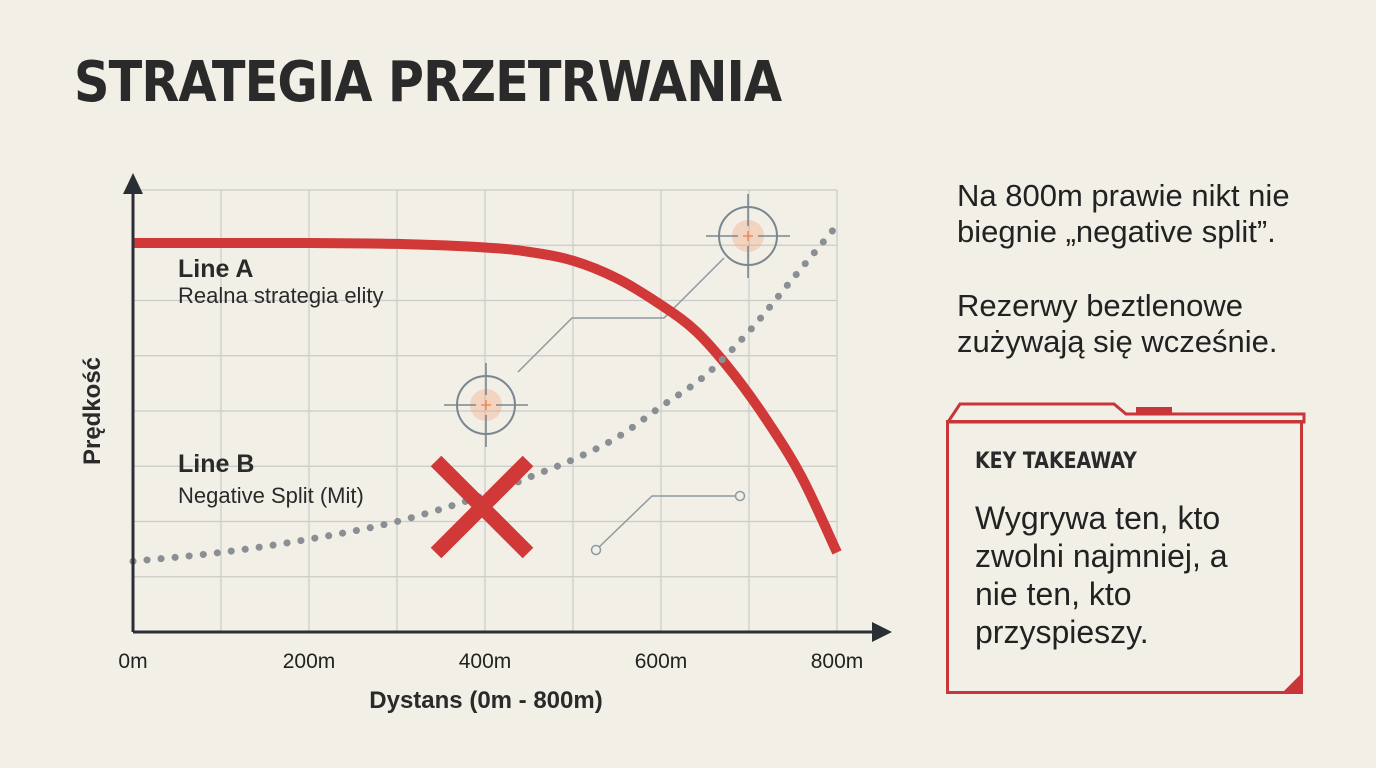 Image resolution: width=1376 pixels, height=768 pixels. What do you see at coordinates (215, 269) in the screenshot?
I see `series-name-label: Line A` at bounding box center [215, 269].